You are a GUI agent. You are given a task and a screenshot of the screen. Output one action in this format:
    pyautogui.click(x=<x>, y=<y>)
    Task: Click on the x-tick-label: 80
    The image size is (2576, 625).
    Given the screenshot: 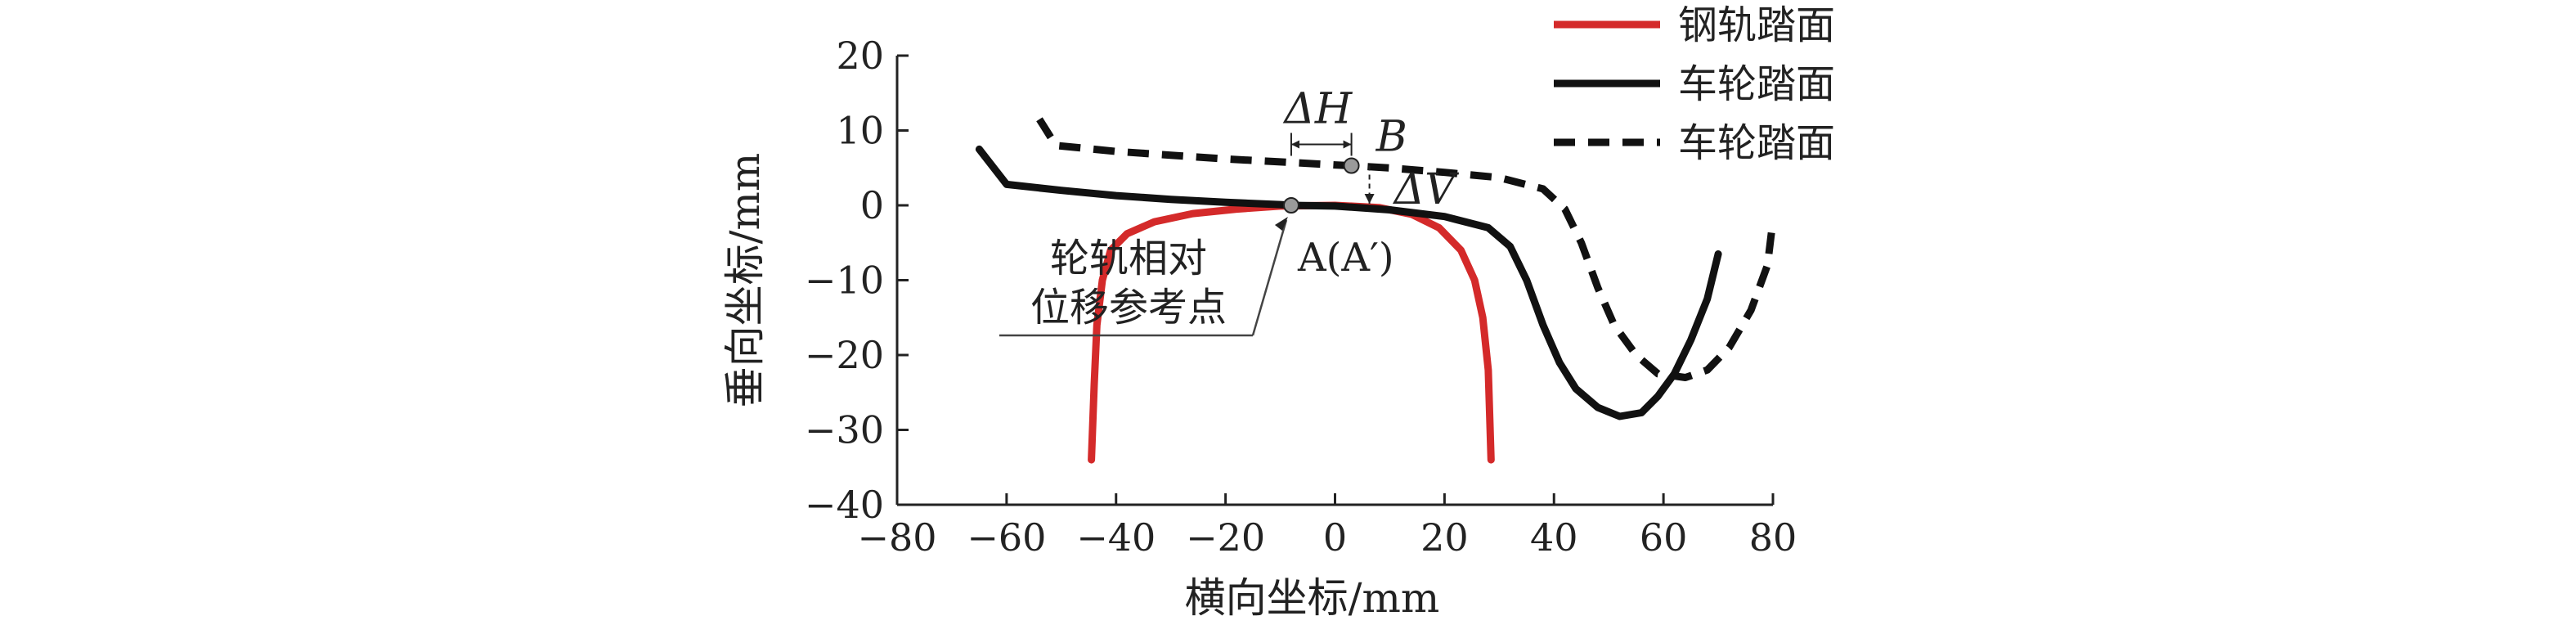 What is the action you would take?
    pyautogui.click(x=1773, y=537)
    